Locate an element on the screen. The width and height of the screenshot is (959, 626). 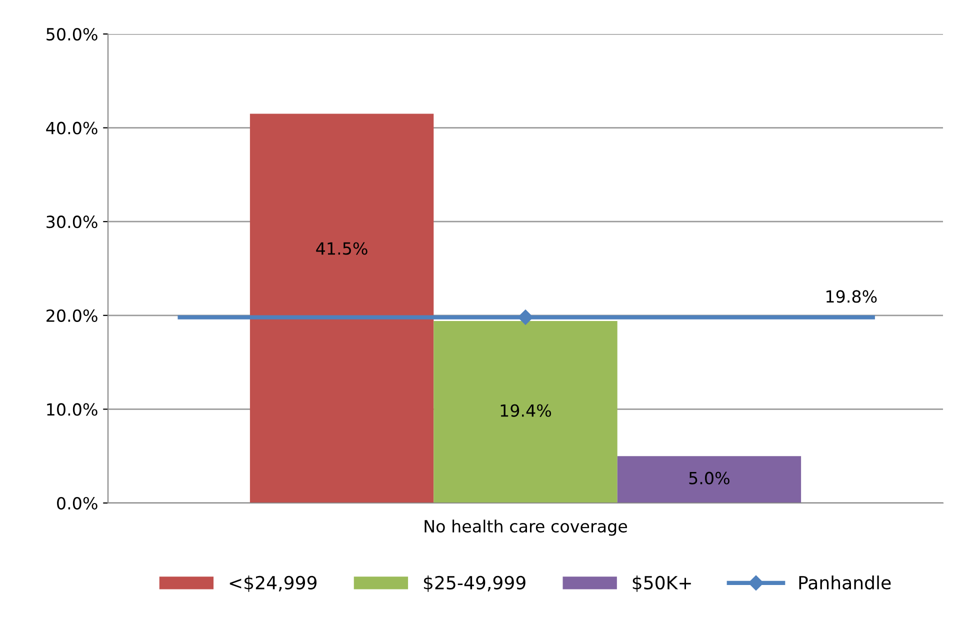
text: 19.8% is located at coordinates (851, 296).